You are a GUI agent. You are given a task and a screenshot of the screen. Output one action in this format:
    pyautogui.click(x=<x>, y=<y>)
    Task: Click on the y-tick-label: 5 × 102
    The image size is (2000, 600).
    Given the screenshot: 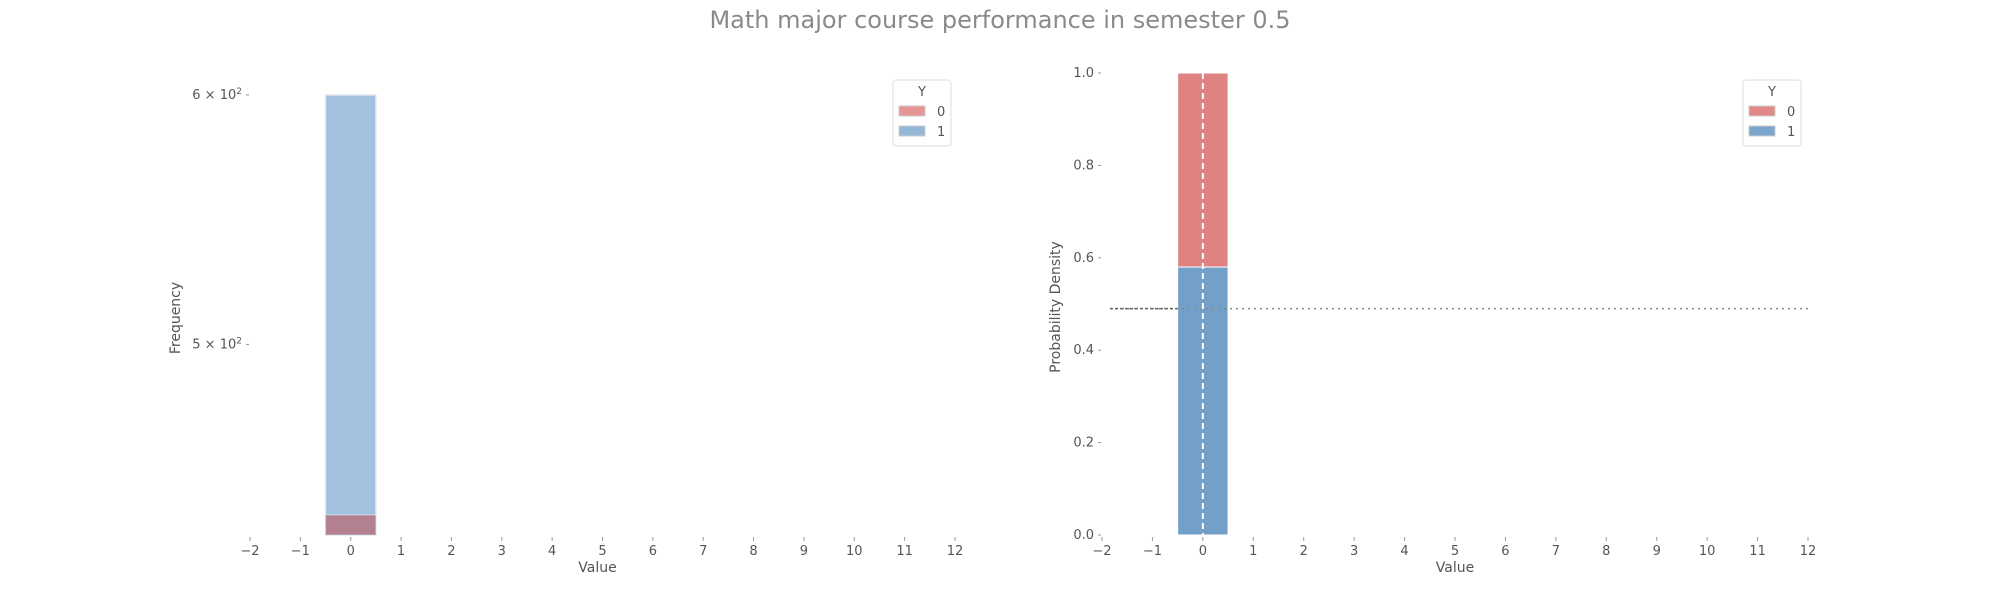 What is the action you would take?
    pyautogui.click(x=217, y=344)
    